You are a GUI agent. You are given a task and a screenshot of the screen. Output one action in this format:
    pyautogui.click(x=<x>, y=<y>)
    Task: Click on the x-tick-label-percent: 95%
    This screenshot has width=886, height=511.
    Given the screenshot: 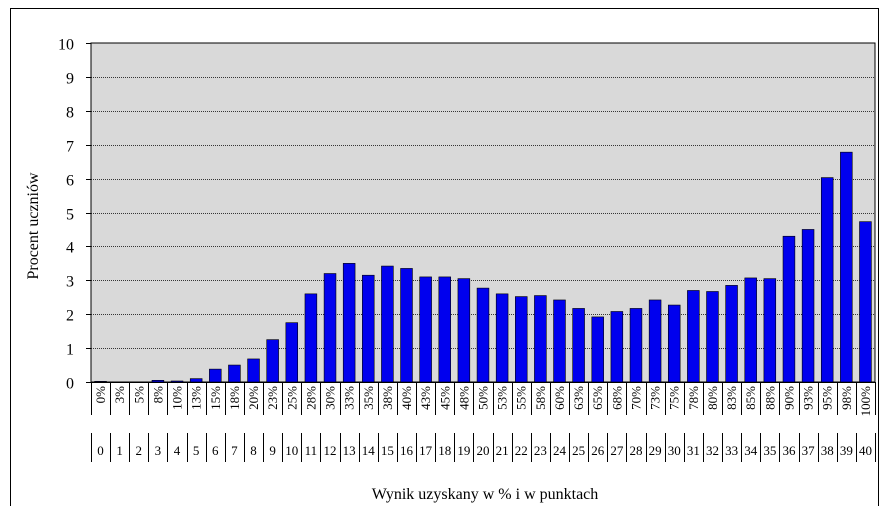 What is the action you would take?
    pyautogui.click(x=827, y=398)
    